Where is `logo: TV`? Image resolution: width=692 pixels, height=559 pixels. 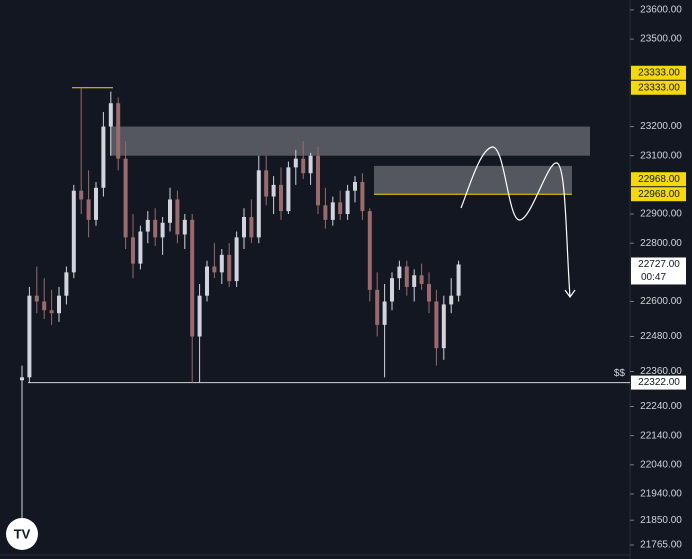 logo: TV is located at coordinates (22, 534).